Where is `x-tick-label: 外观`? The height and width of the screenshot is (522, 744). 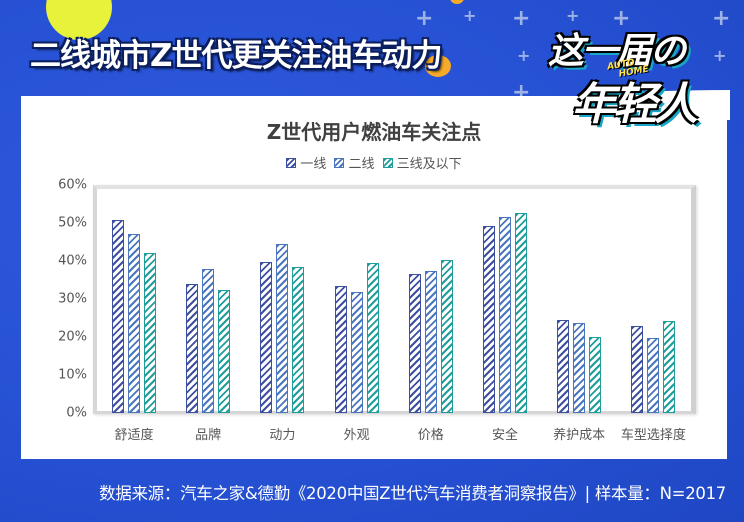 x-tick-label: 外观 is located at coordinates (356, 435).